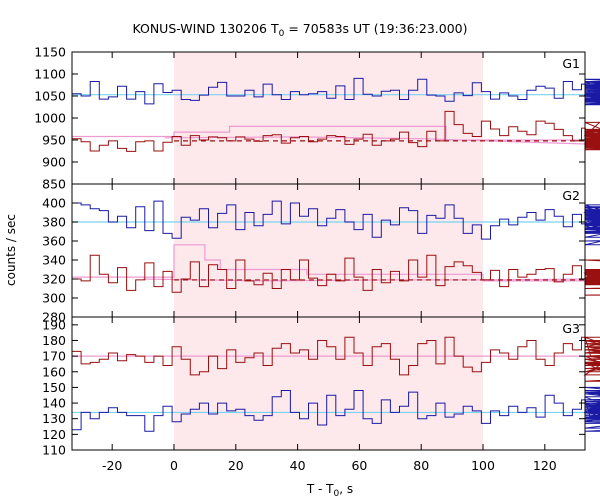 The image size is (600, 500). Describe the element at coordinates (571, 195) in the screenshot. I see `panel-label: G2` at that location.